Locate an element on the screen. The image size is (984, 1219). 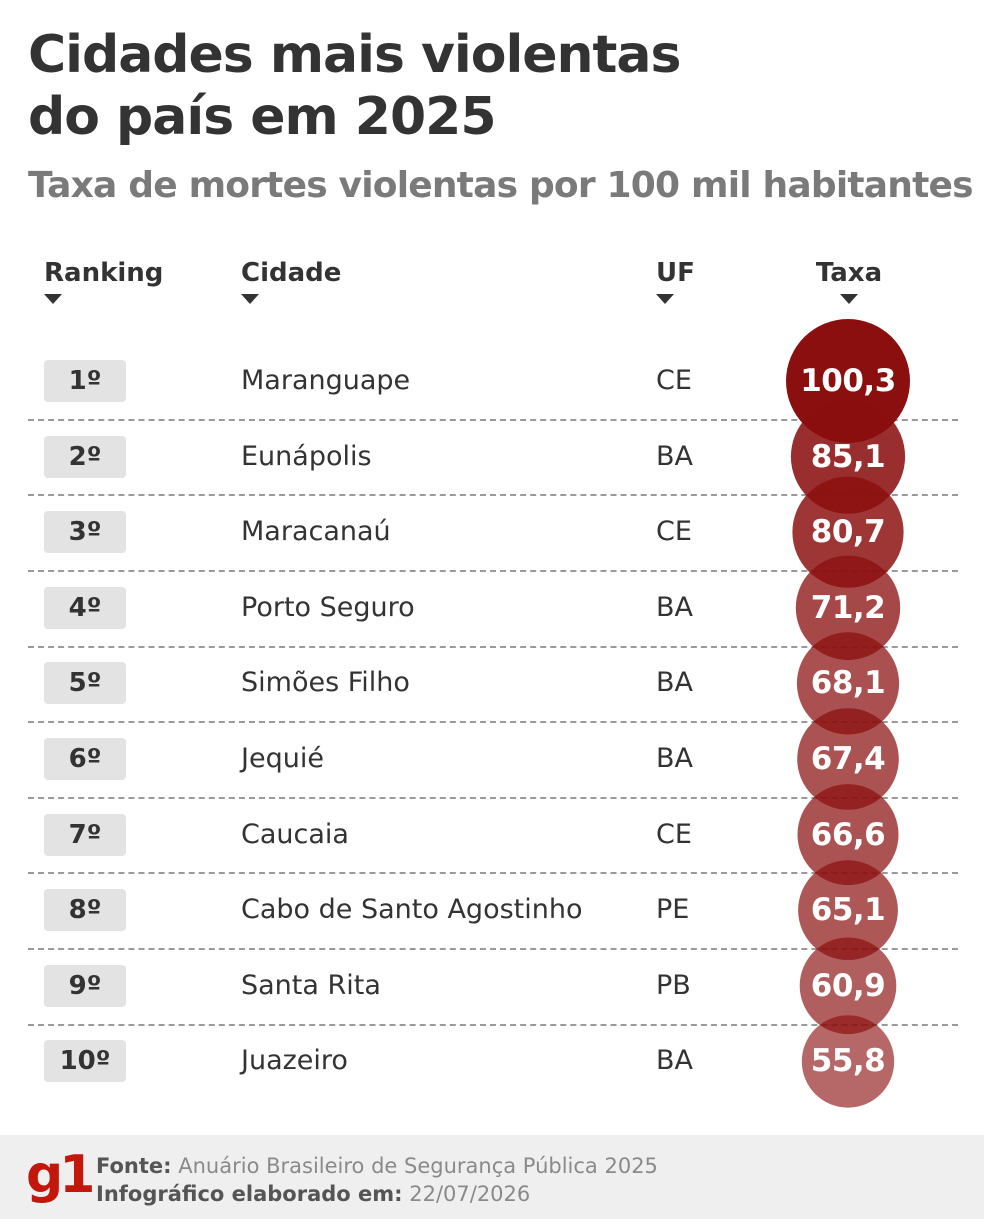
date-text: 22/07/2026 is located at coordinates (470, 1194).